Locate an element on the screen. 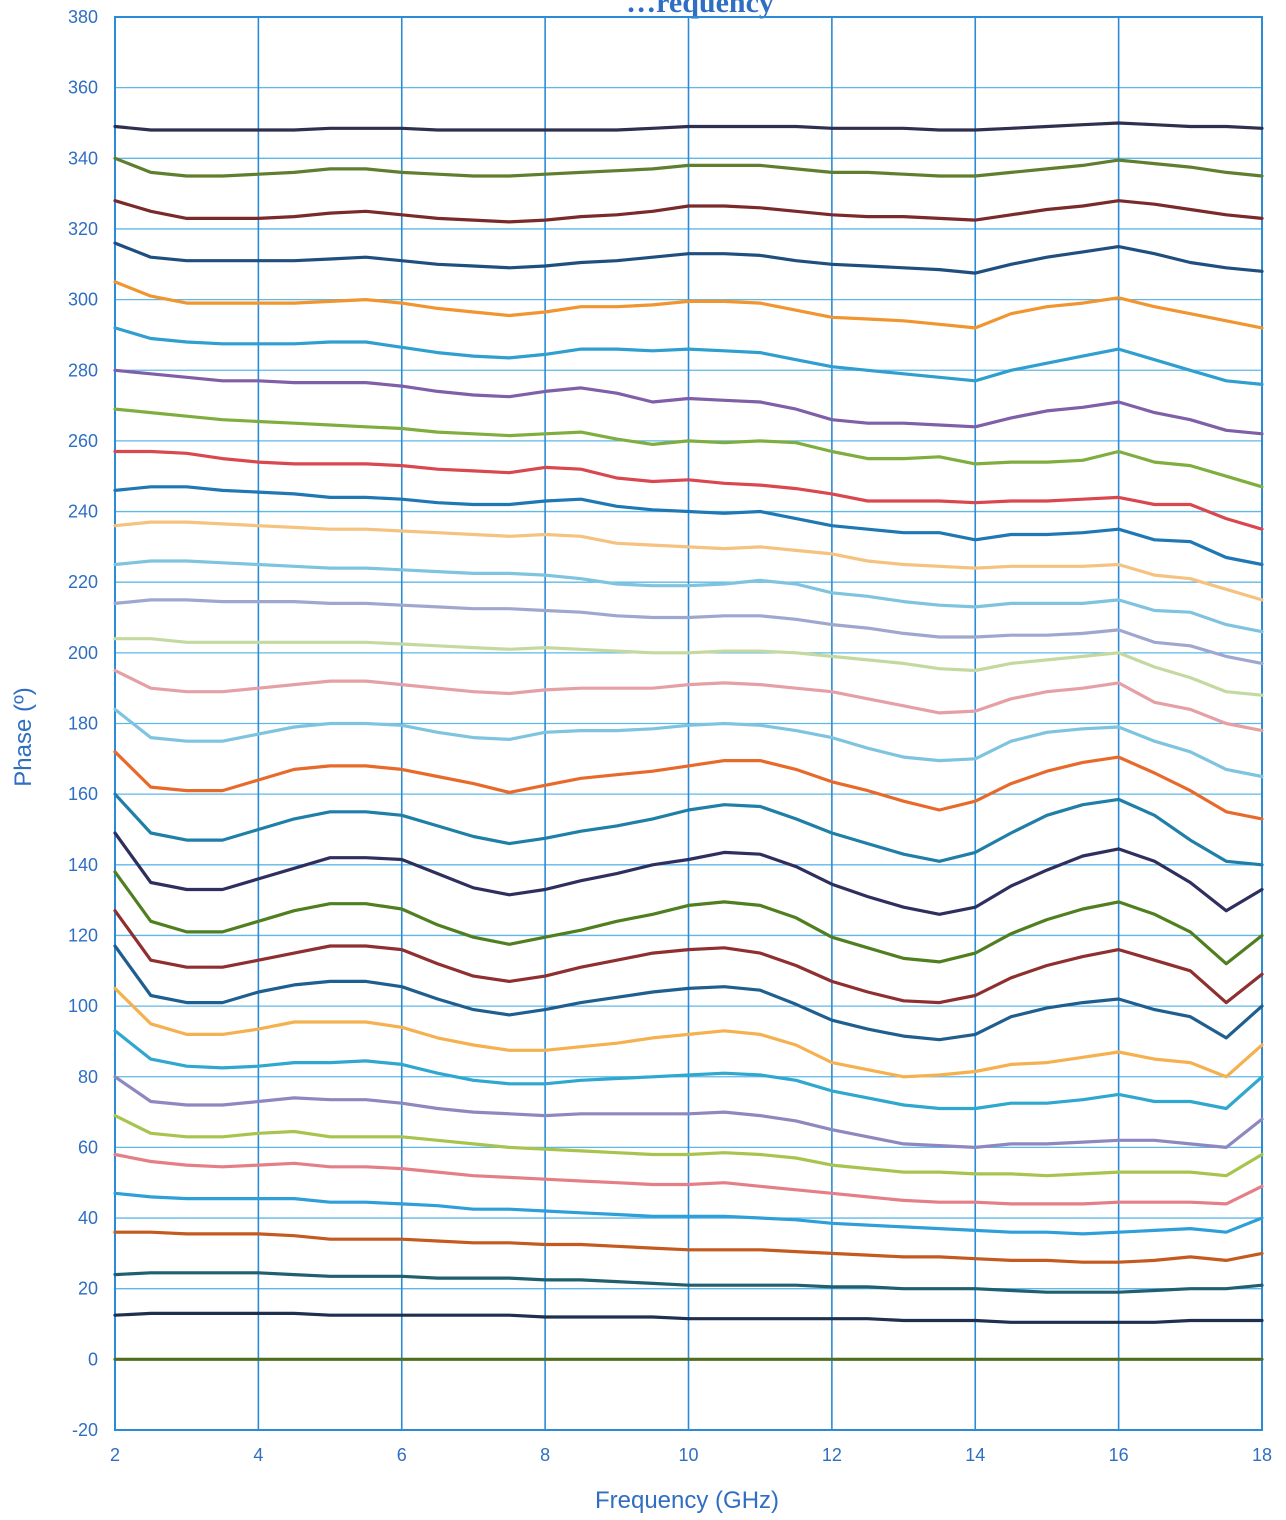 This screenshot has height=1520, width=1286. x-axis-title: Frequency (GHz) is located at coordinates (687, 1500).